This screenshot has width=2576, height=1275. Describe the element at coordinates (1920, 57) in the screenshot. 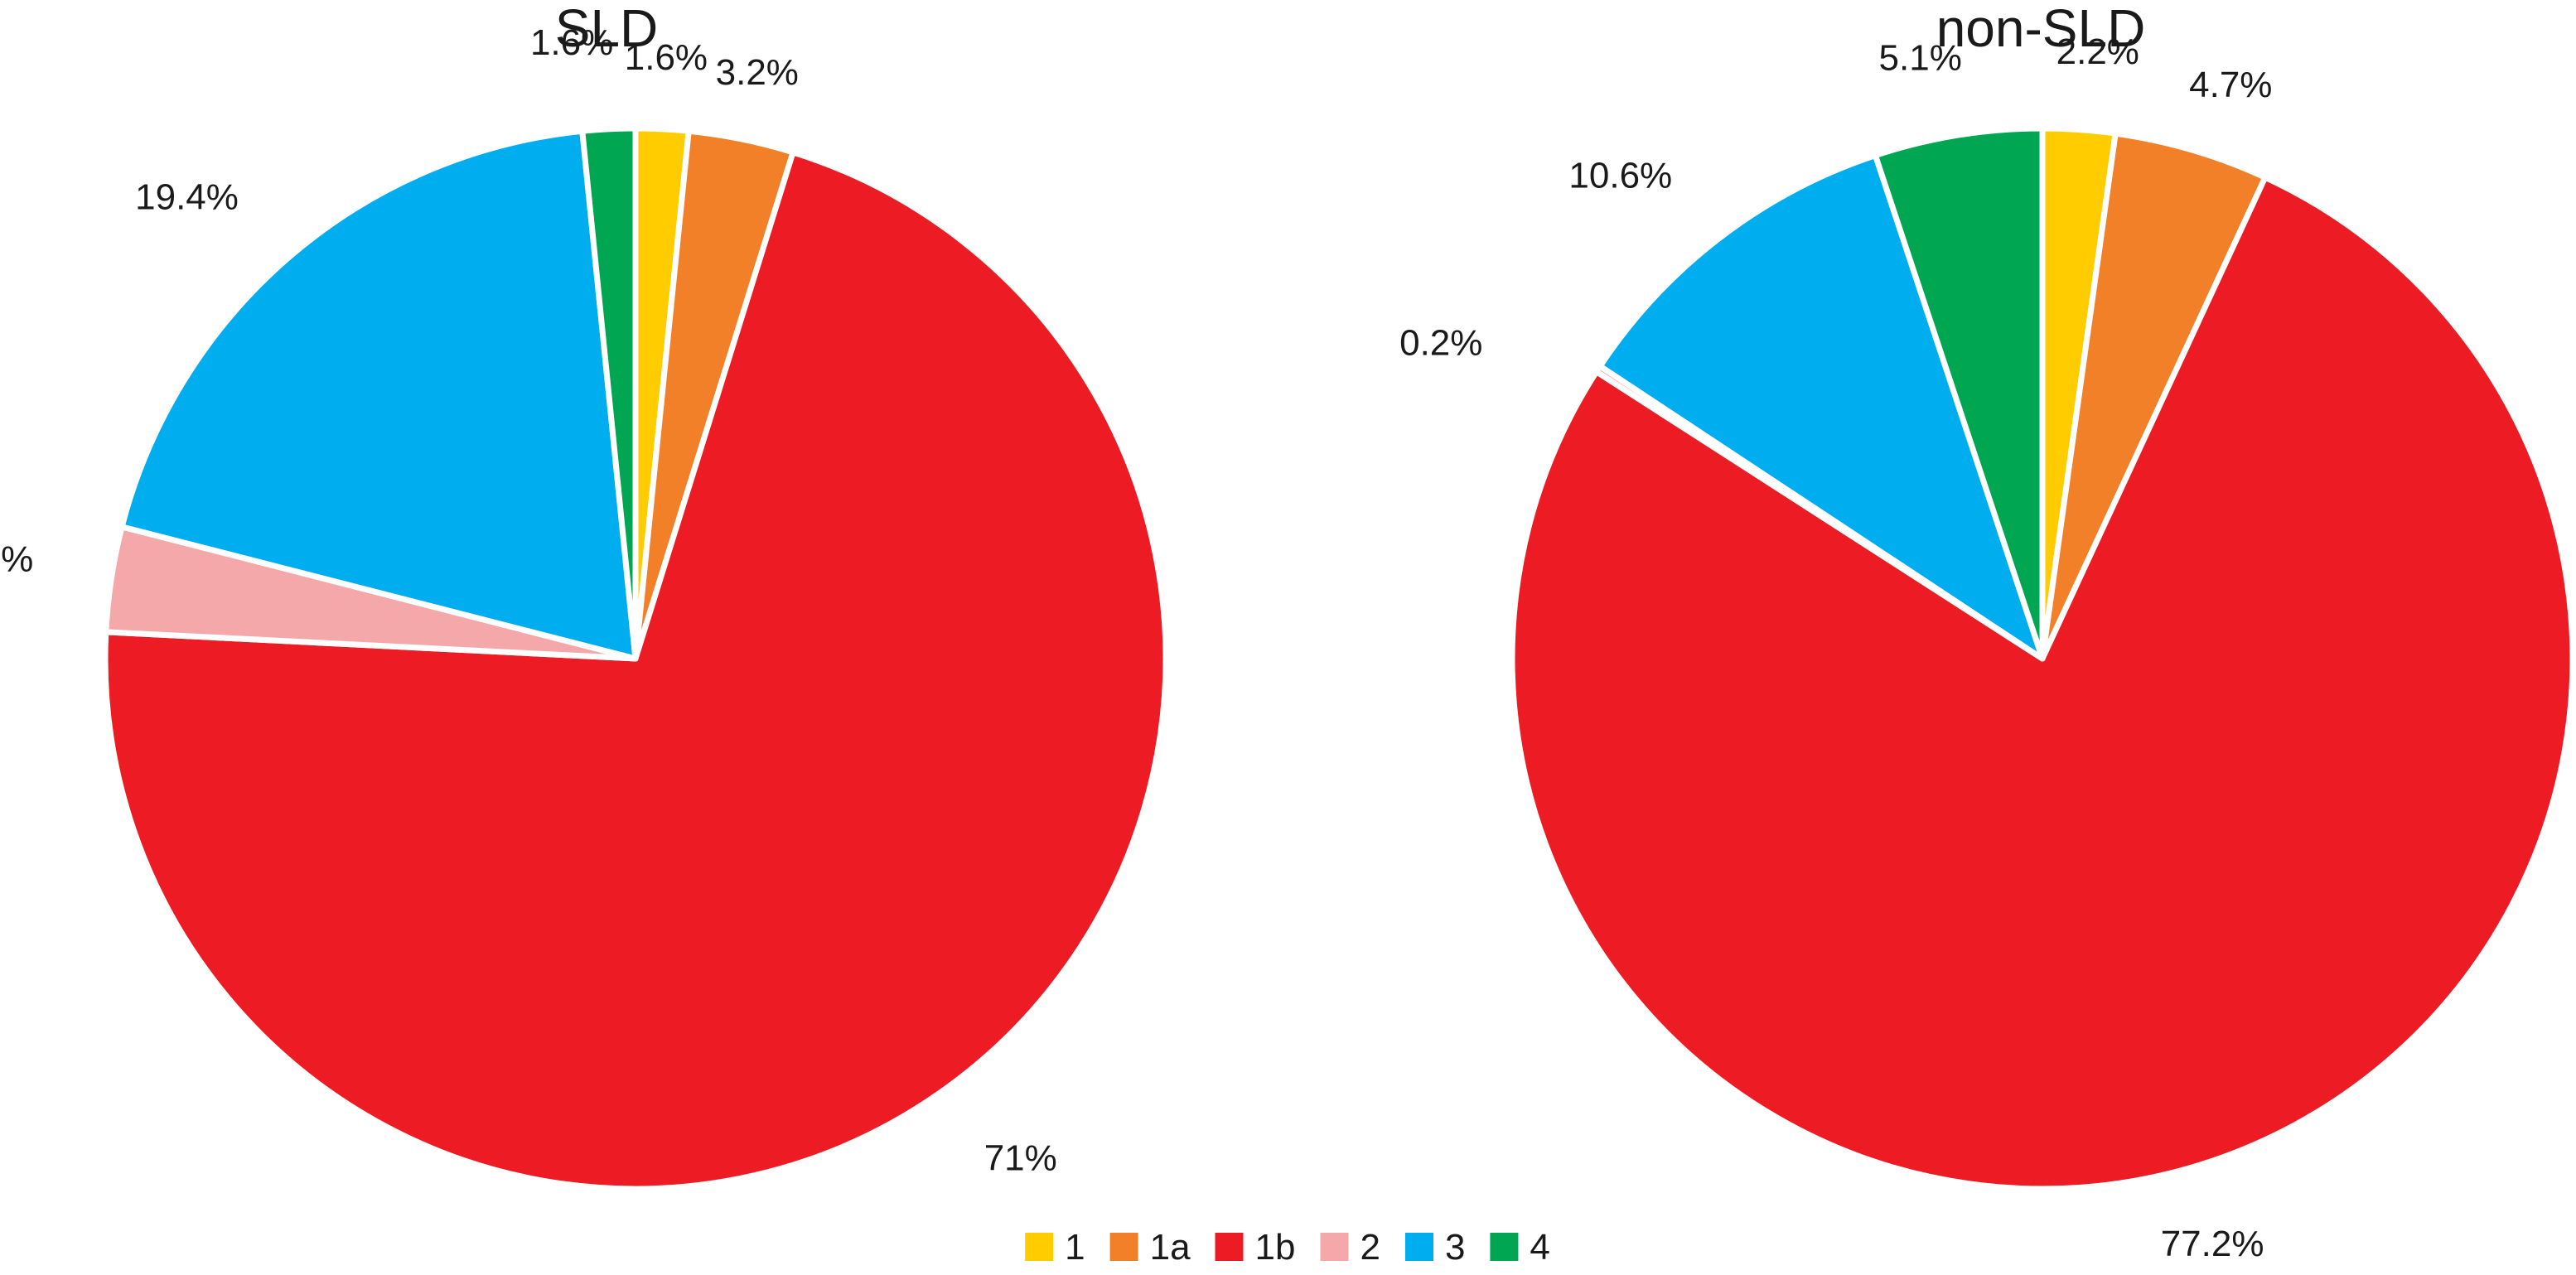

I see `non-sld-label-4: 5.1%` at that location.